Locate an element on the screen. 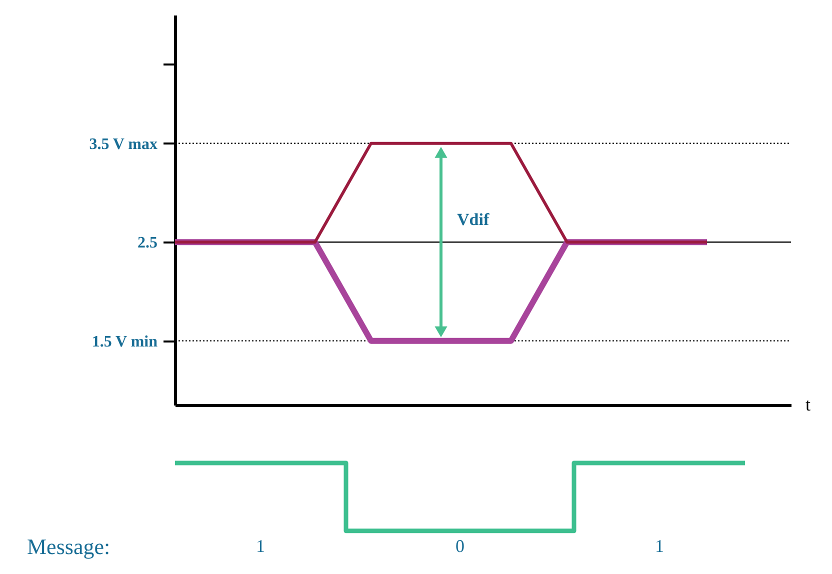 The width and height of the screenshot is (832, 574). annotation: Vdif is located at coordinates (473, 220).